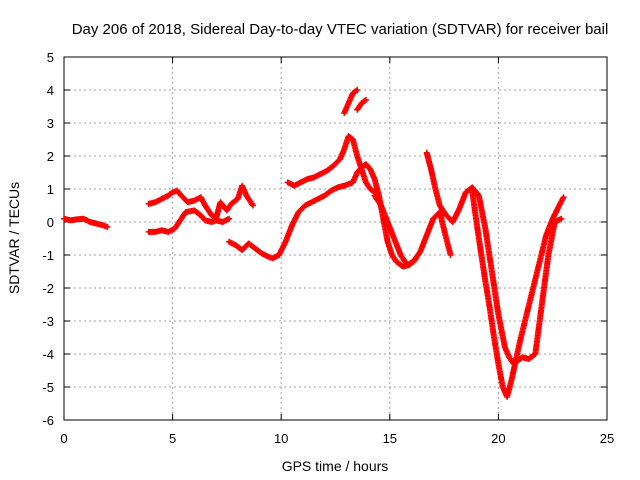  What do you see at coordinates (48, 387) in the screenshot?
I see `y-tick-label: -5` at bounding box center [48, 387].